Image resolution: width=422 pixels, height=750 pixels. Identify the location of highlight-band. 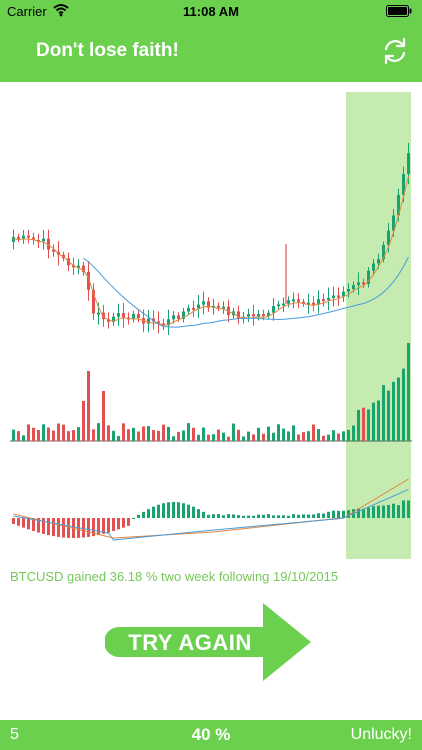
(378, 325).